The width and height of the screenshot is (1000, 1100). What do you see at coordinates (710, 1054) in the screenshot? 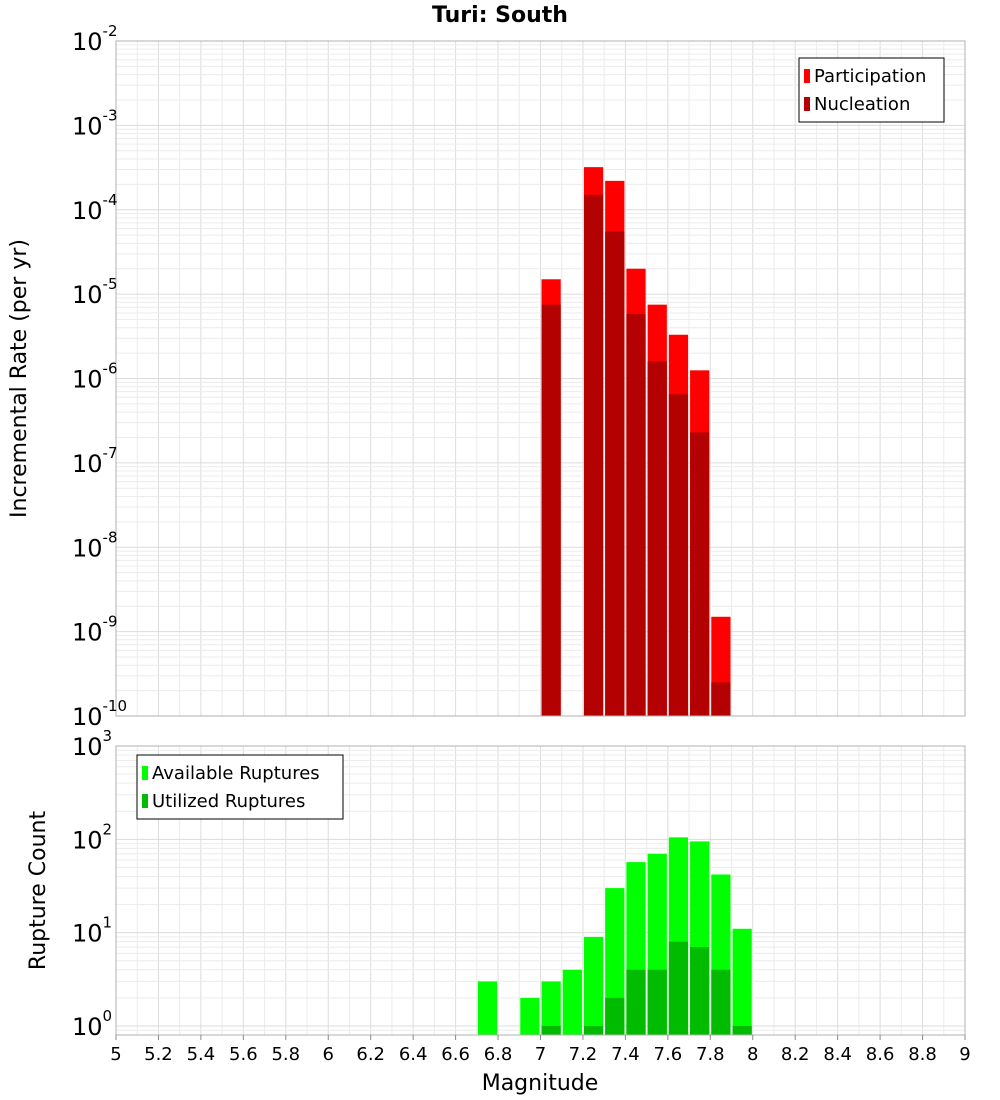
I see `x-tick-label: 7.8` at bounding box center [710, 1054].